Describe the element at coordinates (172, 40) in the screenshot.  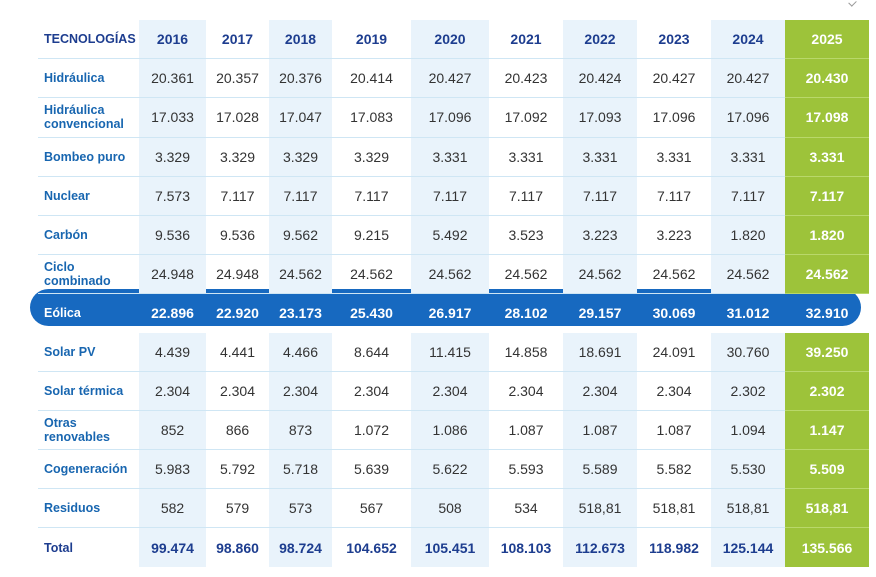
I see `header-year: 2016` at that location.